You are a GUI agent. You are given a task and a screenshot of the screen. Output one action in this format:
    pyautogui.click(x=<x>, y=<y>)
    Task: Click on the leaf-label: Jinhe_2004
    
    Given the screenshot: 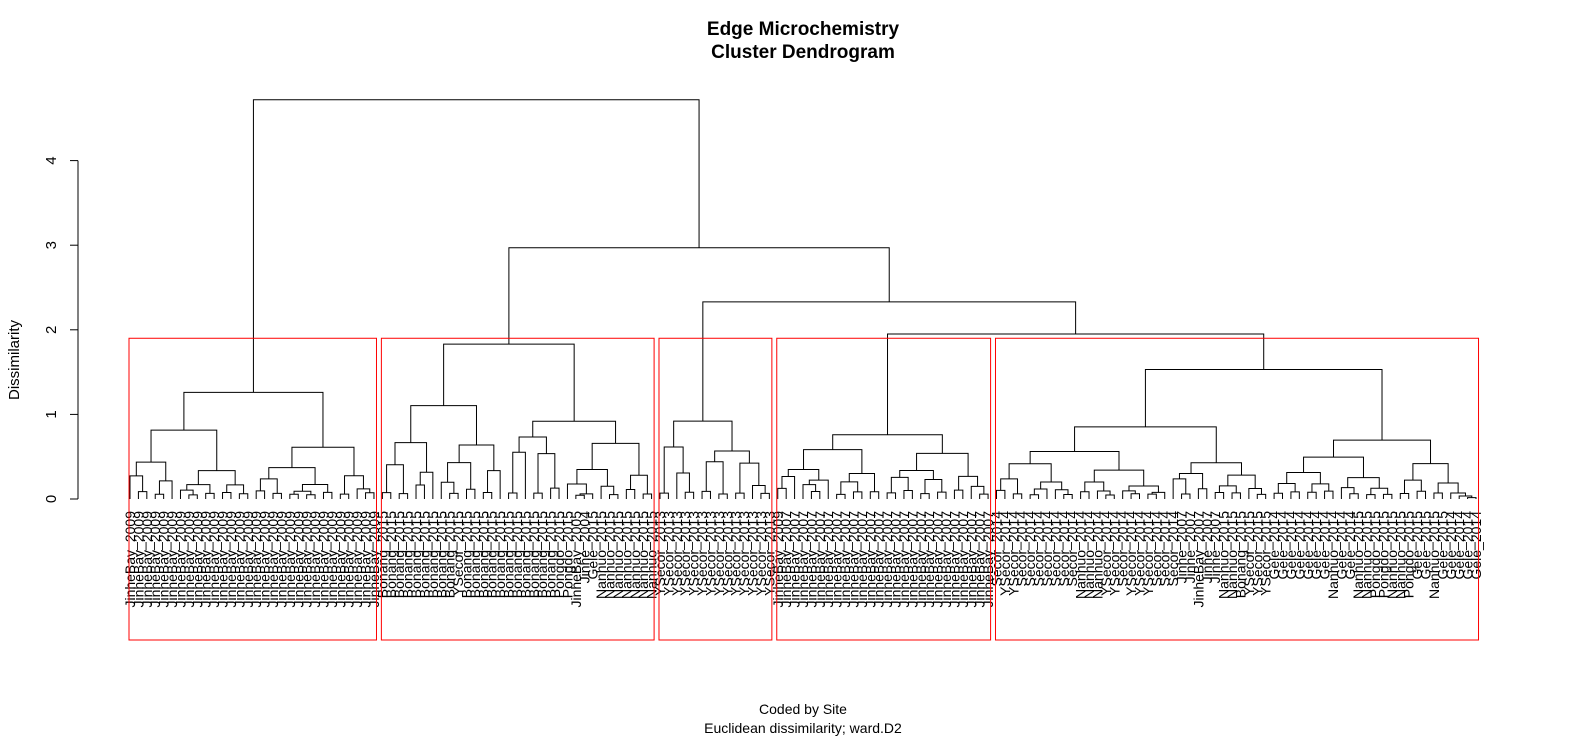 What is the action you would take?
    pyautogui.click(x=584, y=547)
    